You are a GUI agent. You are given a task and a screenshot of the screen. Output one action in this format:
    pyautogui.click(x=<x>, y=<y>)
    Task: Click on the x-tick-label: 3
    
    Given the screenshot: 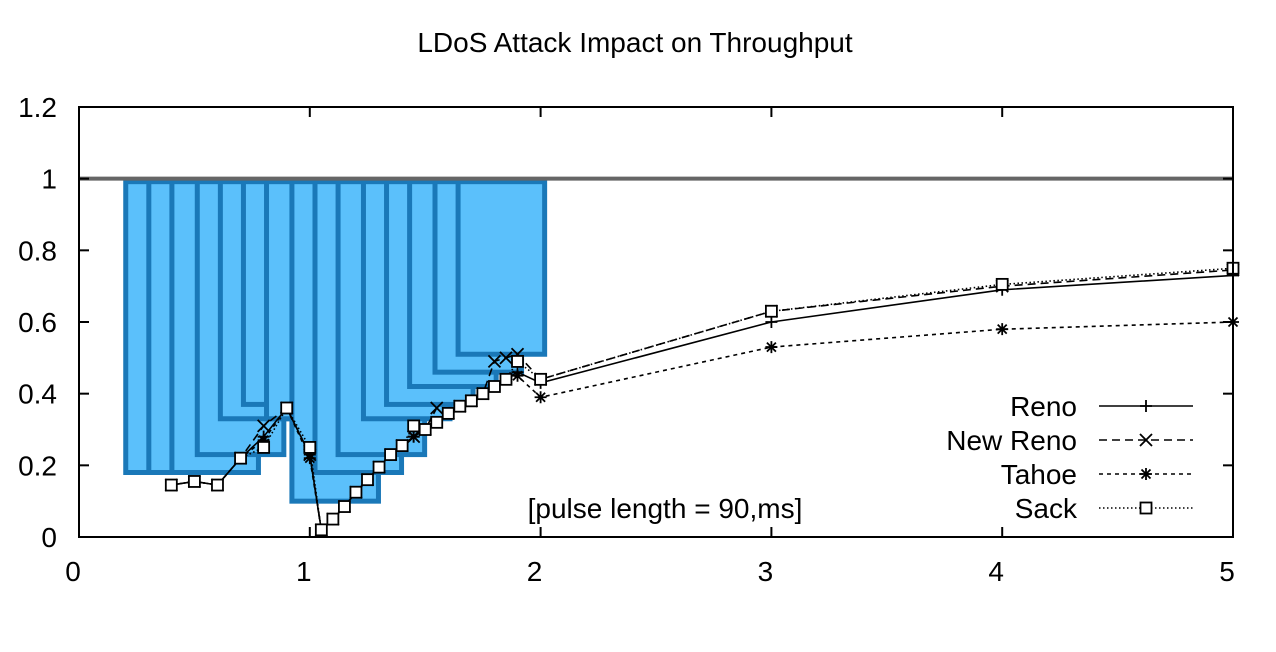 What is the action you would take?
    pyautogui.click(x=766, y=571)
    